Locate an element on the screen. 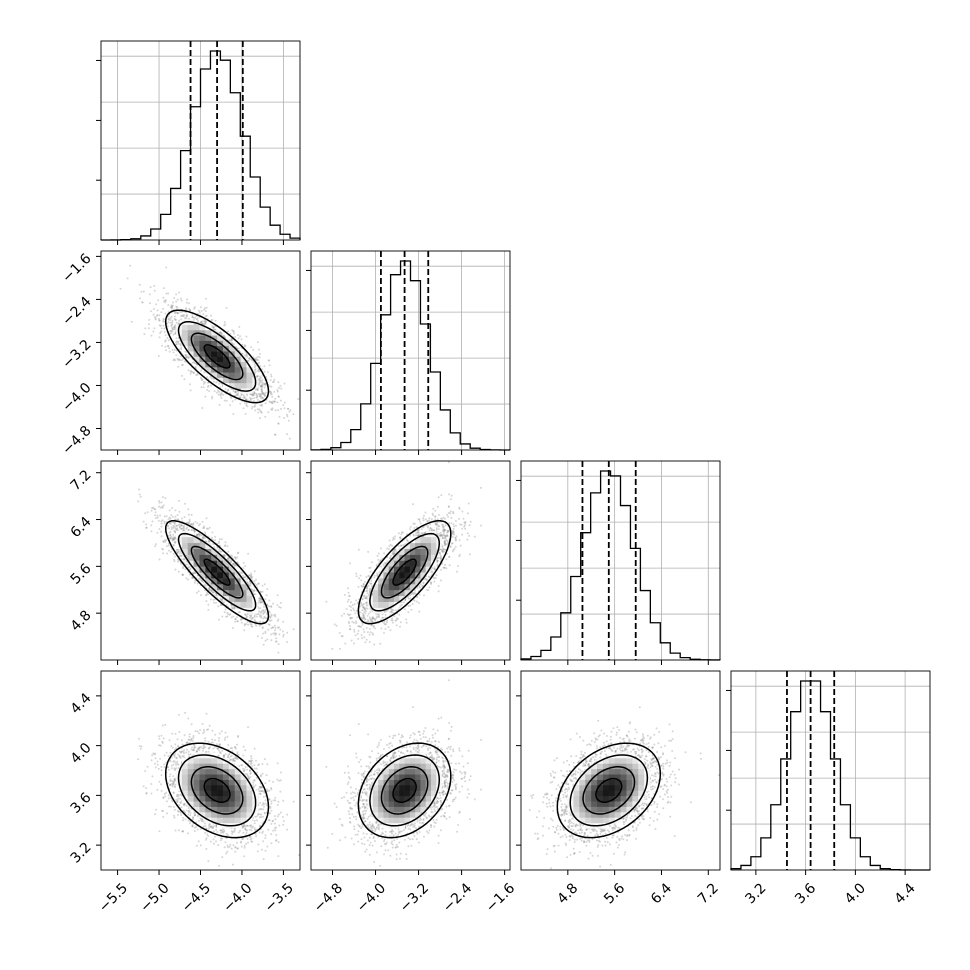  xtick-label-2-0: 4.8 is located at coordinates (567, 893).